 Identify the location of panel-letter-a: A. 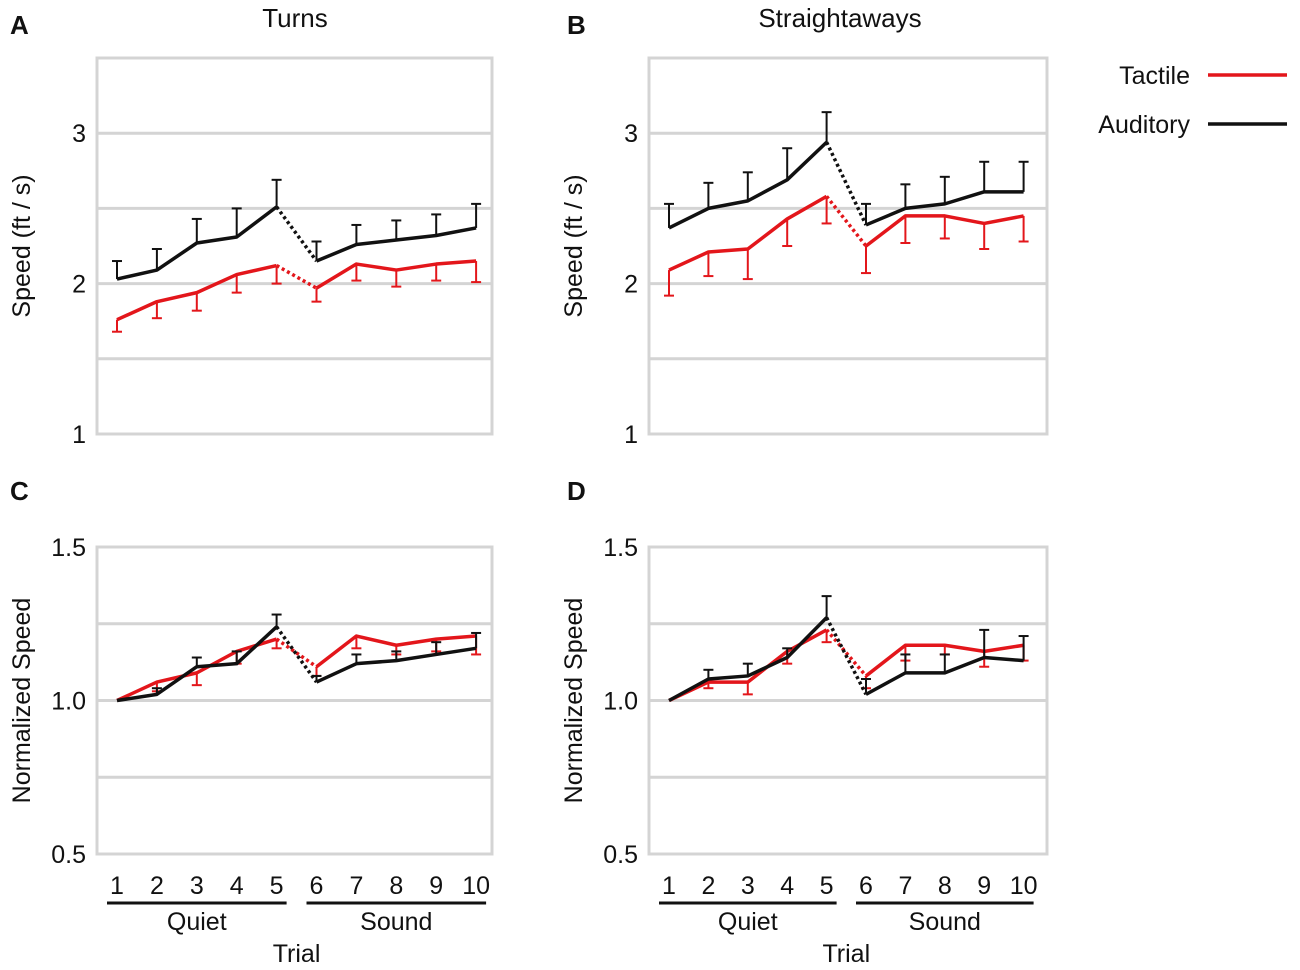
(19, 25).